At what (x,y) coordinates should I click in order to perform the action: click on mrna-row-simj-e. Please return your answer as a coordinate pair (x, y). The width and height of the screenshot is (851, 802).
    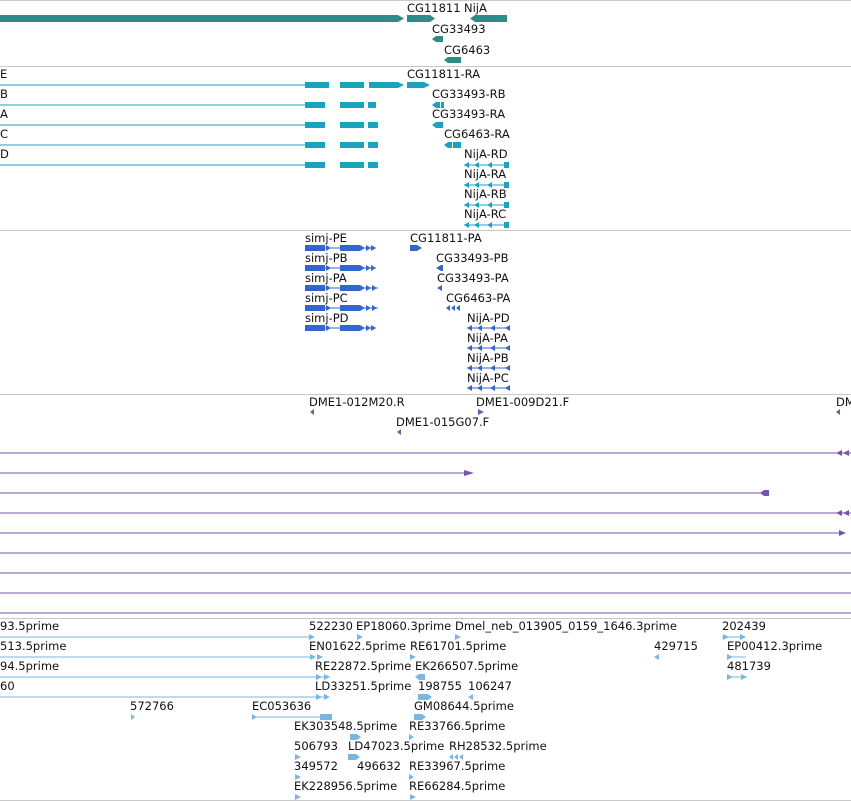
    Looking at the image, I should click on (202, 85).